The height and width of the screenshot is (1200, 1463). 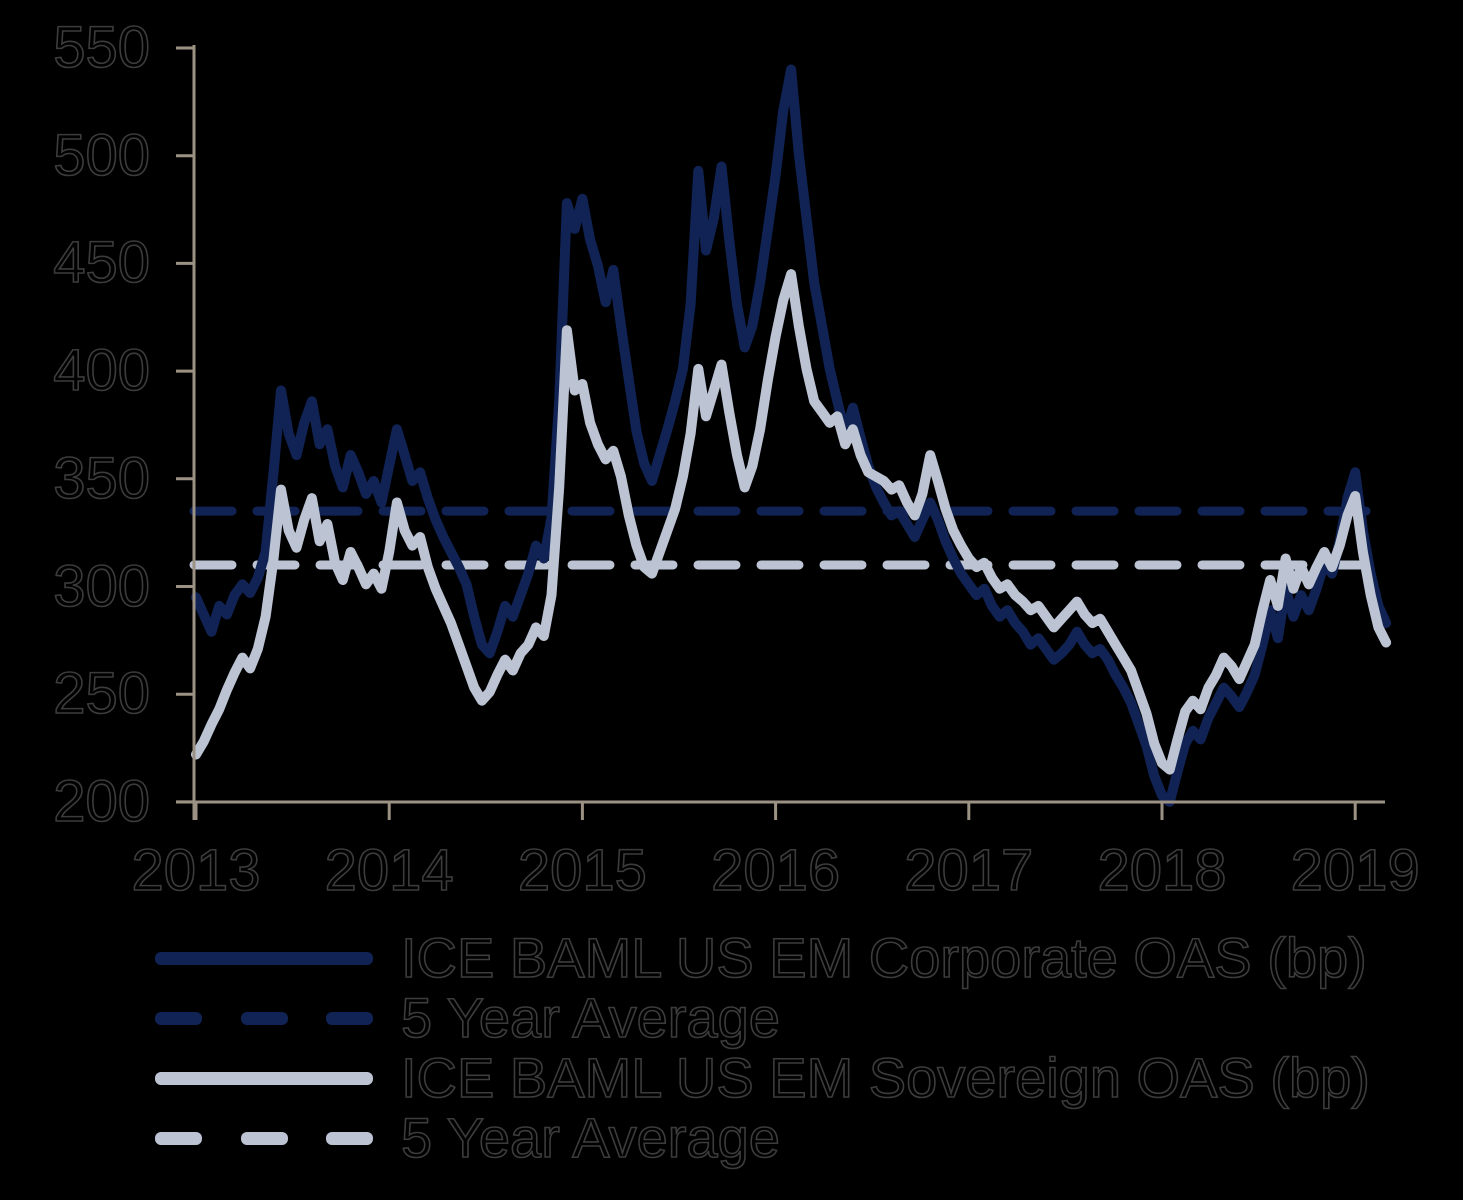 I want to click on x-tick-label-2014: 2014, so click(x=389, y=870).